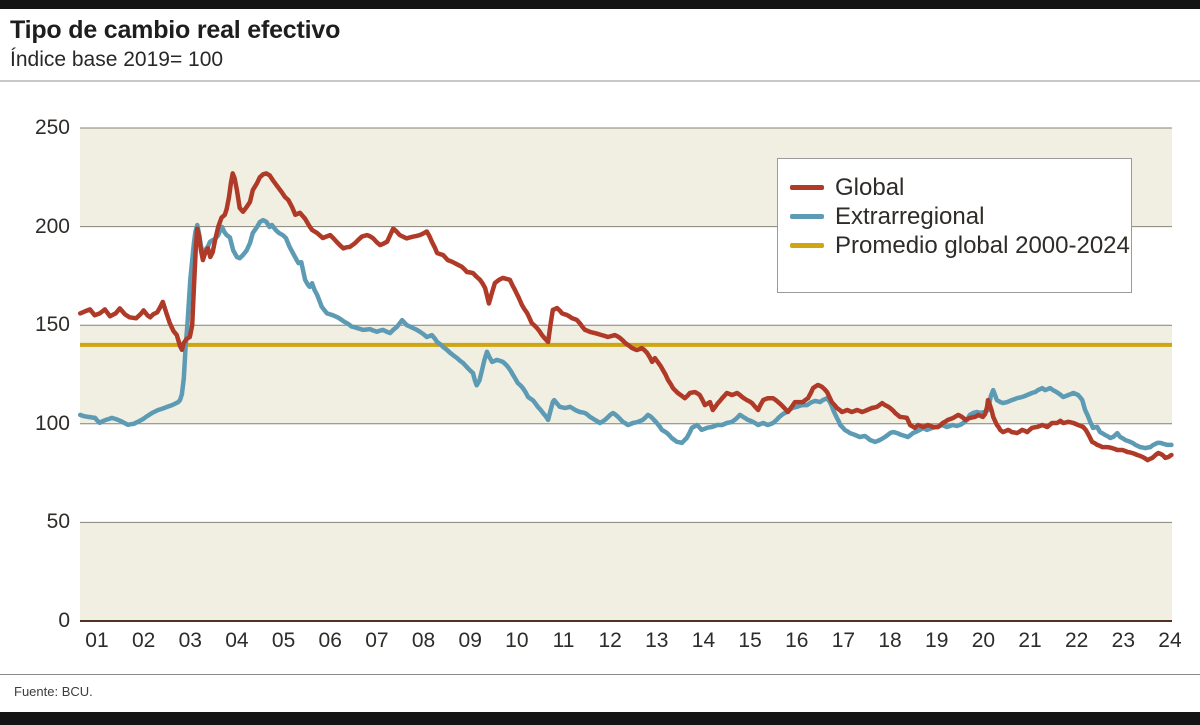 The width and height of the screenshot is (1200, 725). I want to click on legend-item-global: Global, so click(960, 187).